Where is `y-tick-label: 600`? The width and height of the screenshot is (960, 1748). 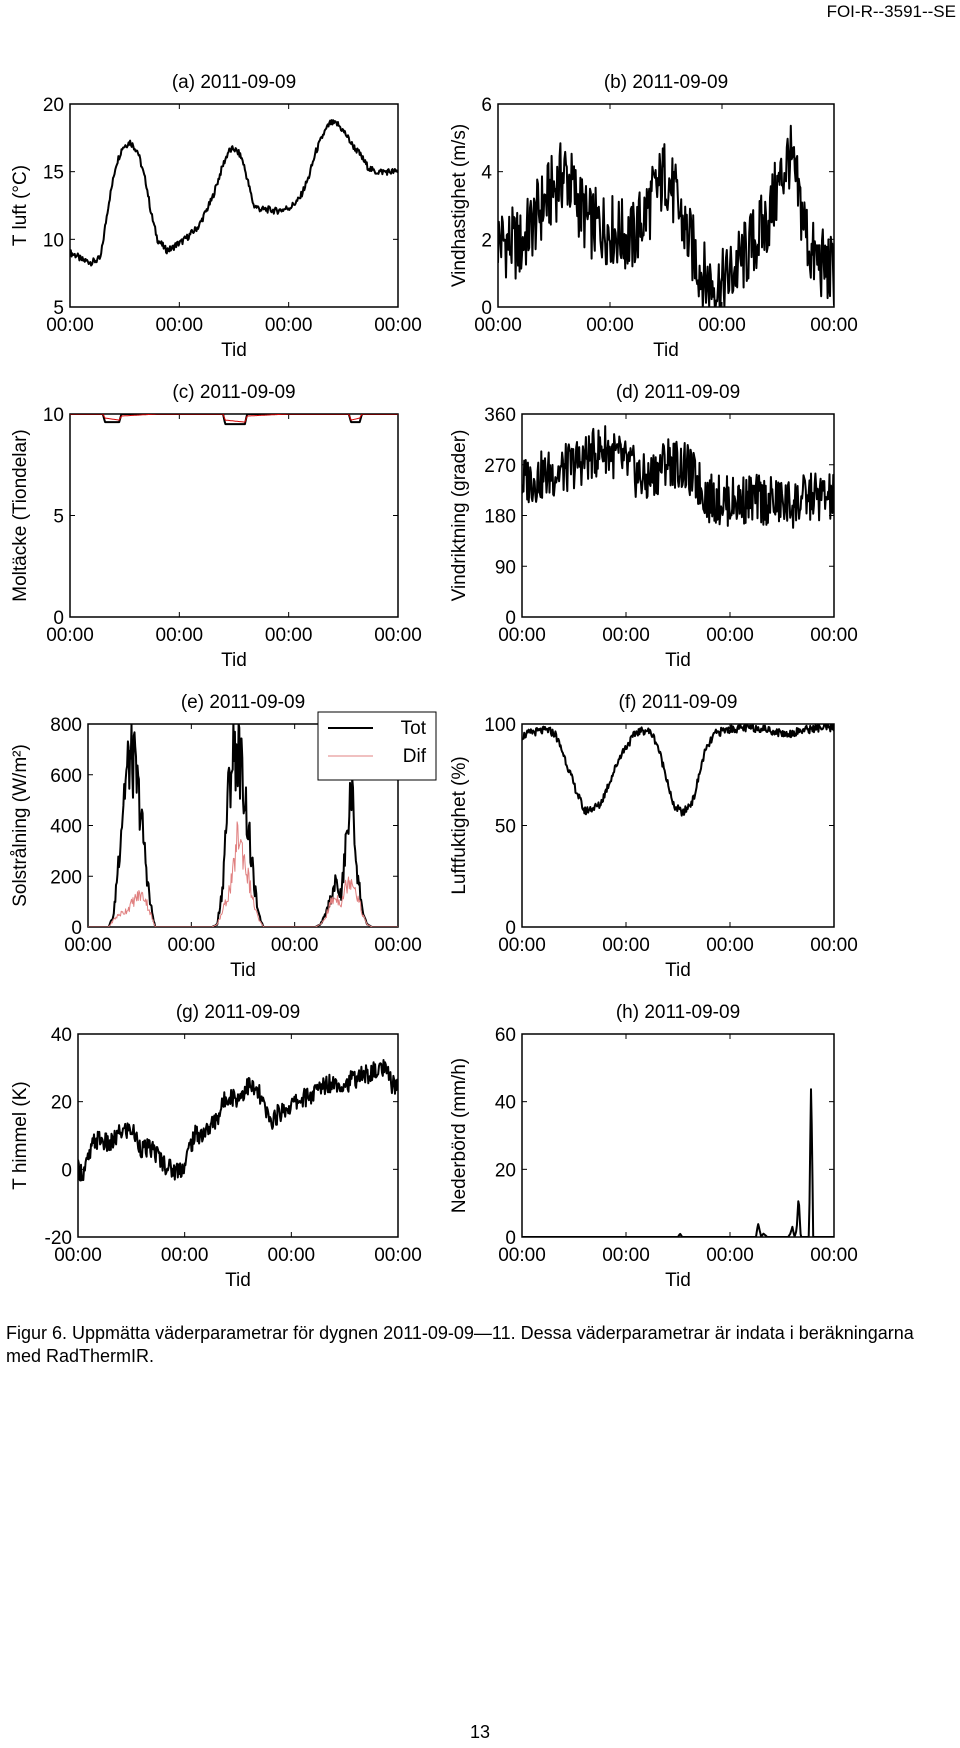
y-tick-label: 600 is located at coordinates (66, 776).